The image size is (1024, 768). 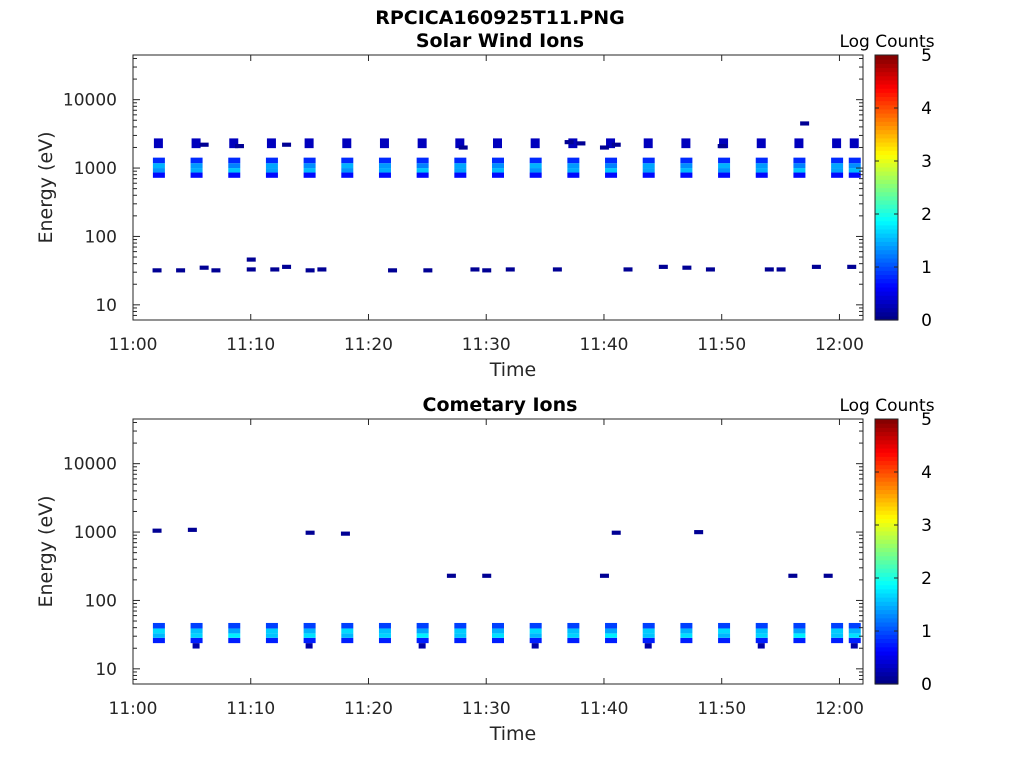 What do you see at coordinates (839, 709) in the screenshot?
I see `x-tick-label: 12:00` at bounding box center [839, 709].